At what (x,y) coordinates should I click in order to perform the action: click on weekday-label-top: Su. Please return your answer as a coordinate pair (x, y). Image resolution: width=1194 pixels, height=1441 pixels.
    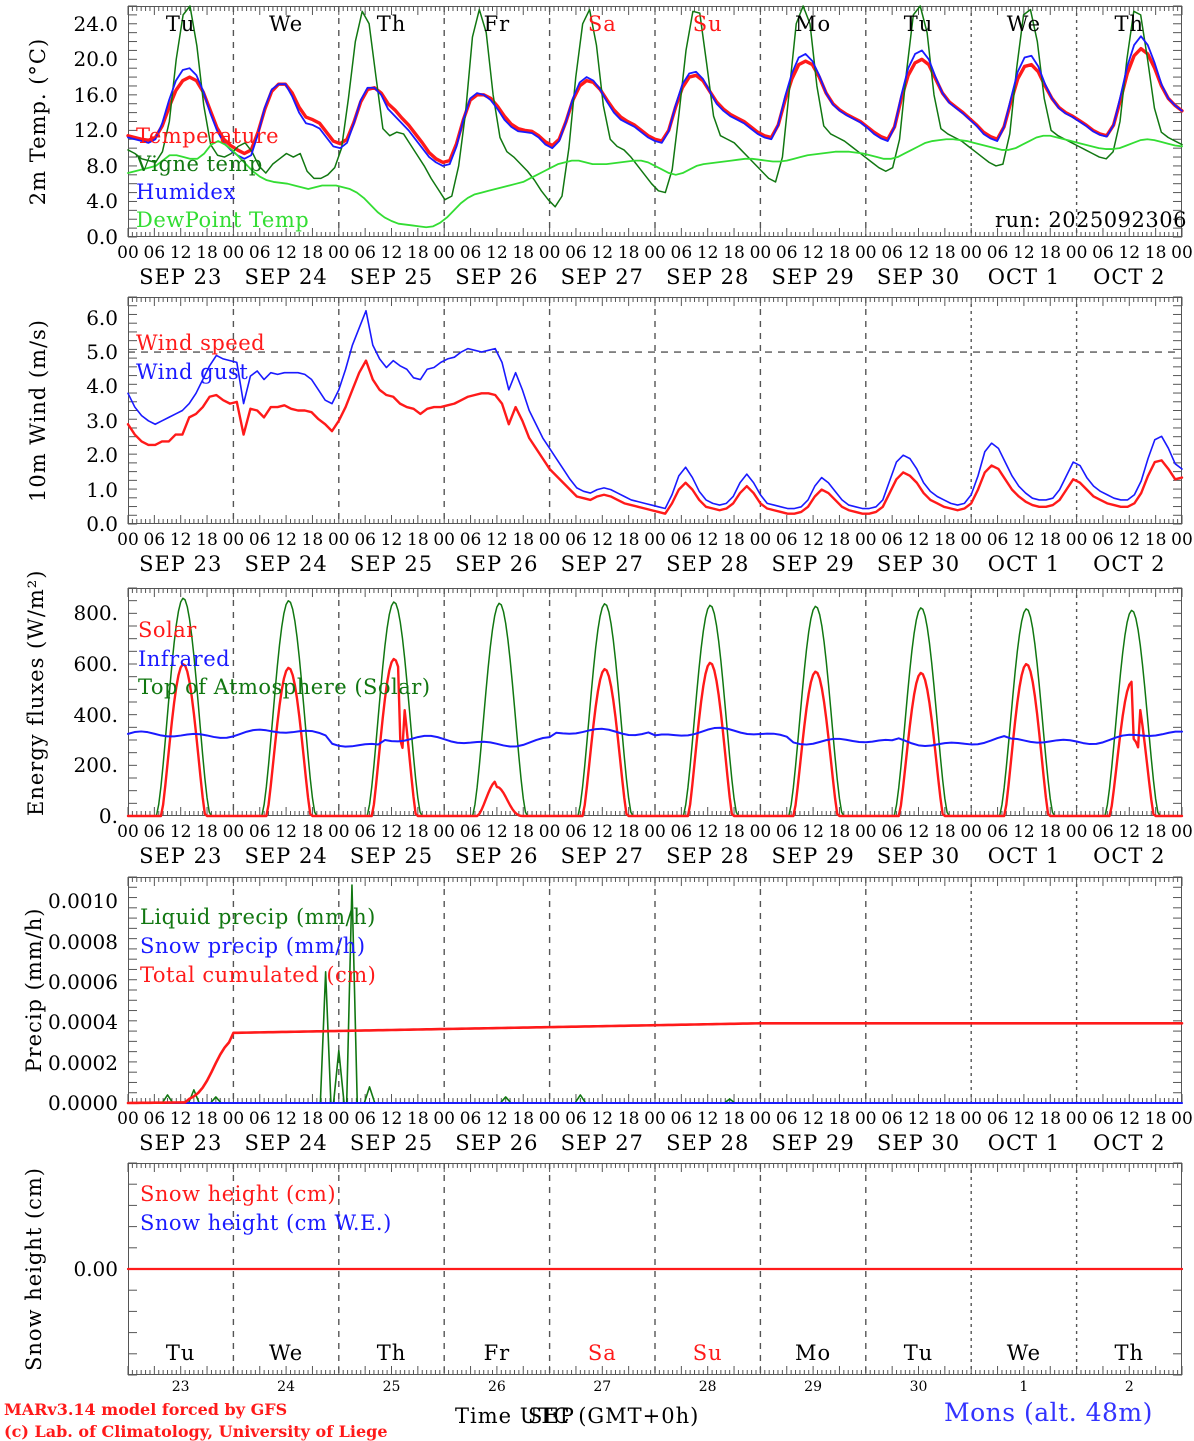
    Looking at the image, I should click on (707, 24).